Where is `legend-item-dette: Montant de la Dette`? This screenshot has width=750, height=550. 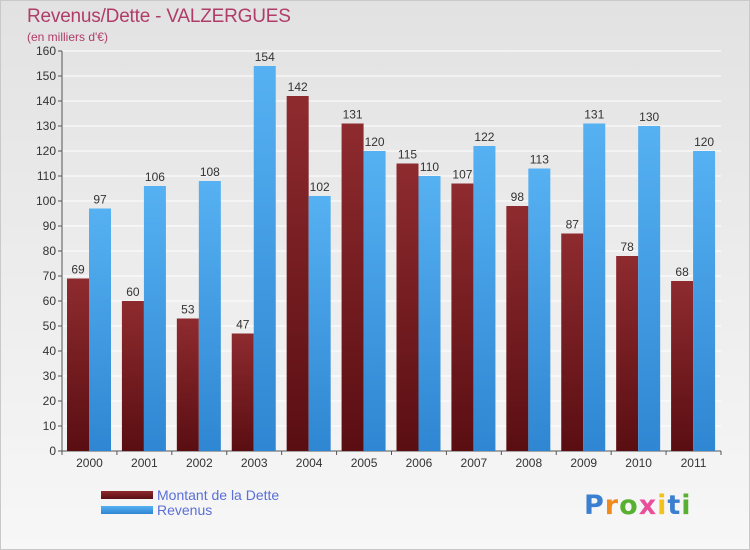
legend-item-dette: Montant de la Dette is located at coordinates (190, 494).